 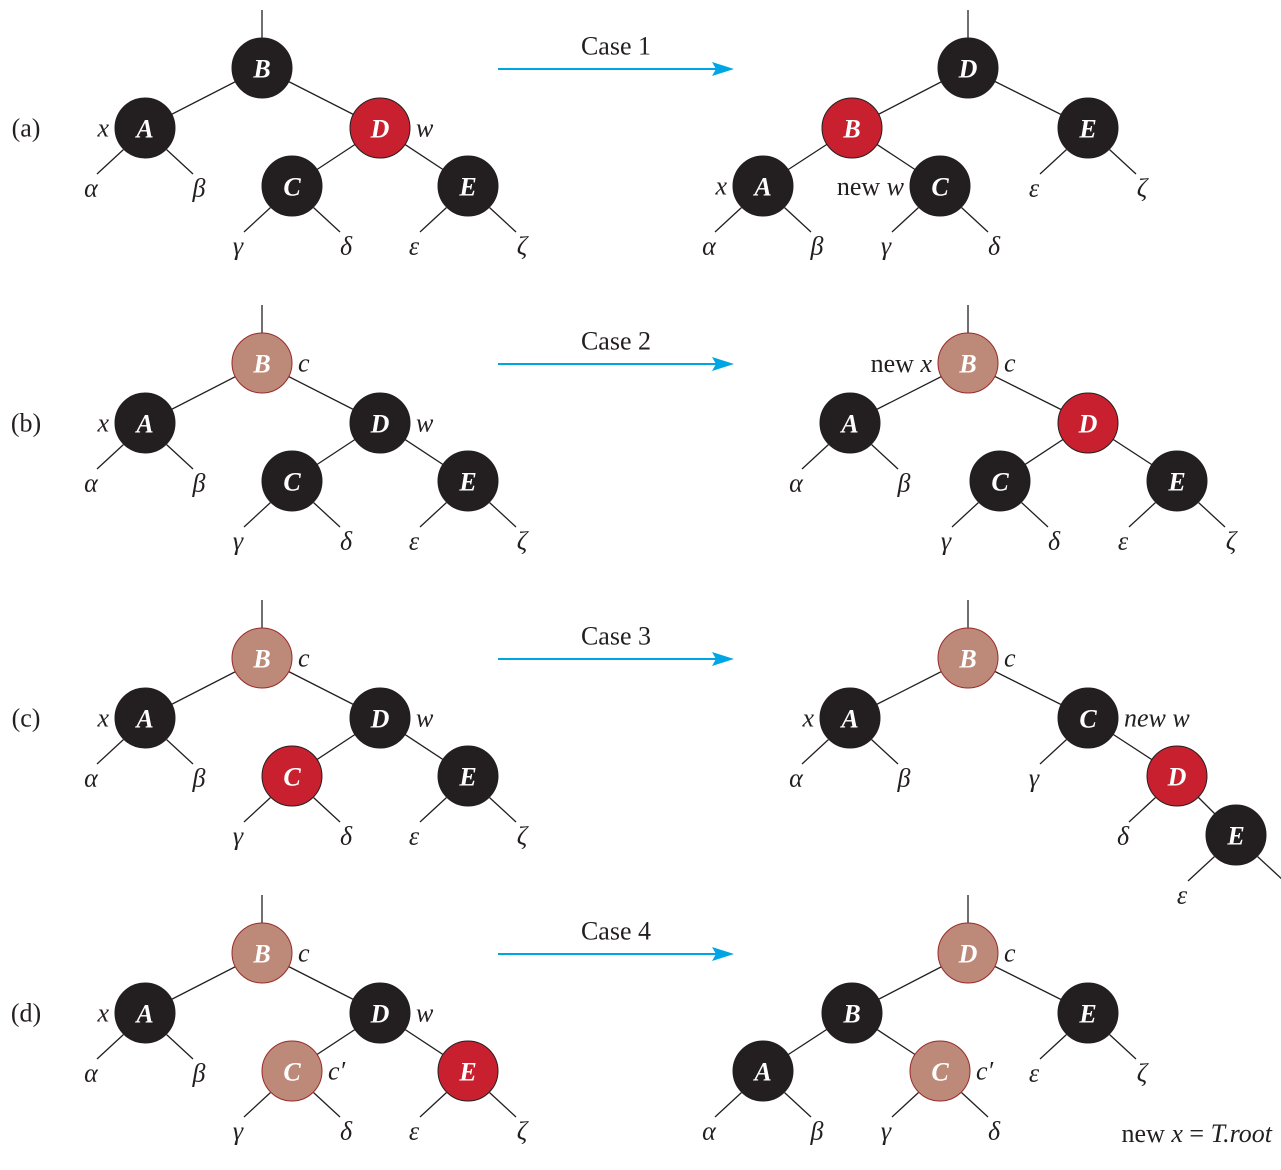 I want to click on transform-arrow: Case 2, so click(x=616, y=349).